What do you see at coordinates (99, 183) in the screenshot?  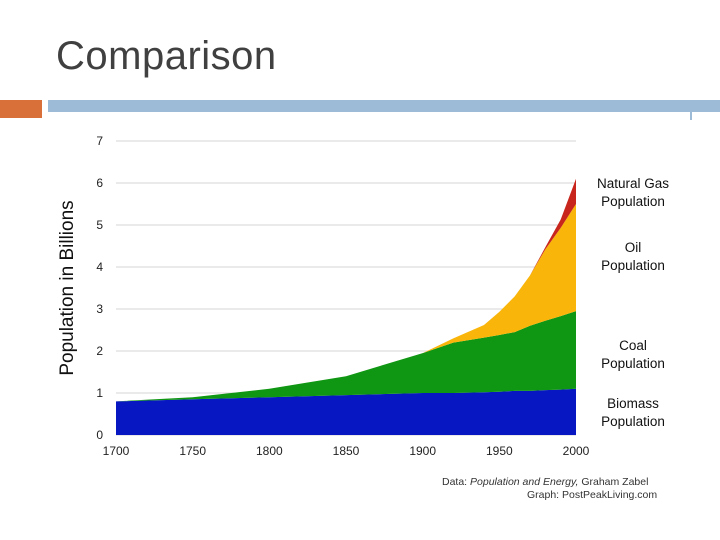 I see `y-tick-label-6: 6` at bounding box center [99, 183].